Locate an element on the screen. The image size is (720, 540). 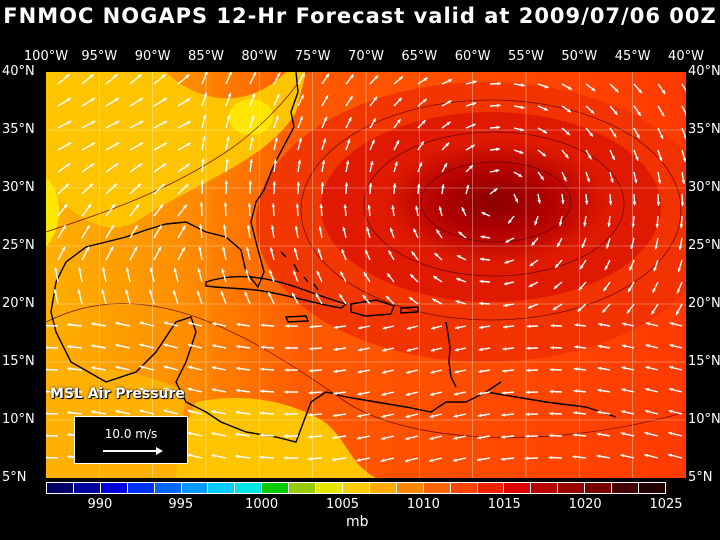
reference-arrow-icon is located at coordinates (133, 451).